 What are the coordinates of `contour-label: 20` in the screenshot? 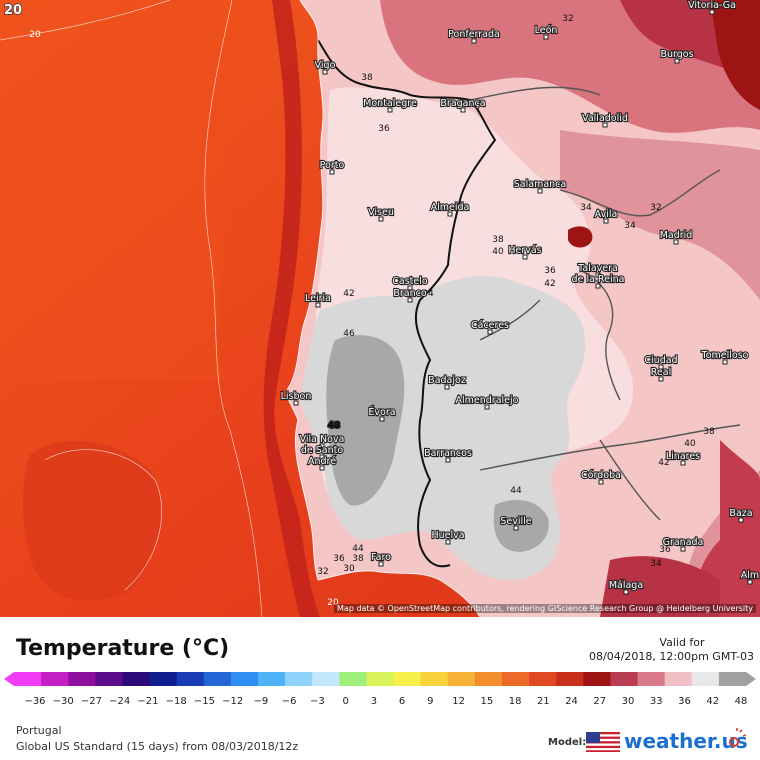 It's located at (35, 35).